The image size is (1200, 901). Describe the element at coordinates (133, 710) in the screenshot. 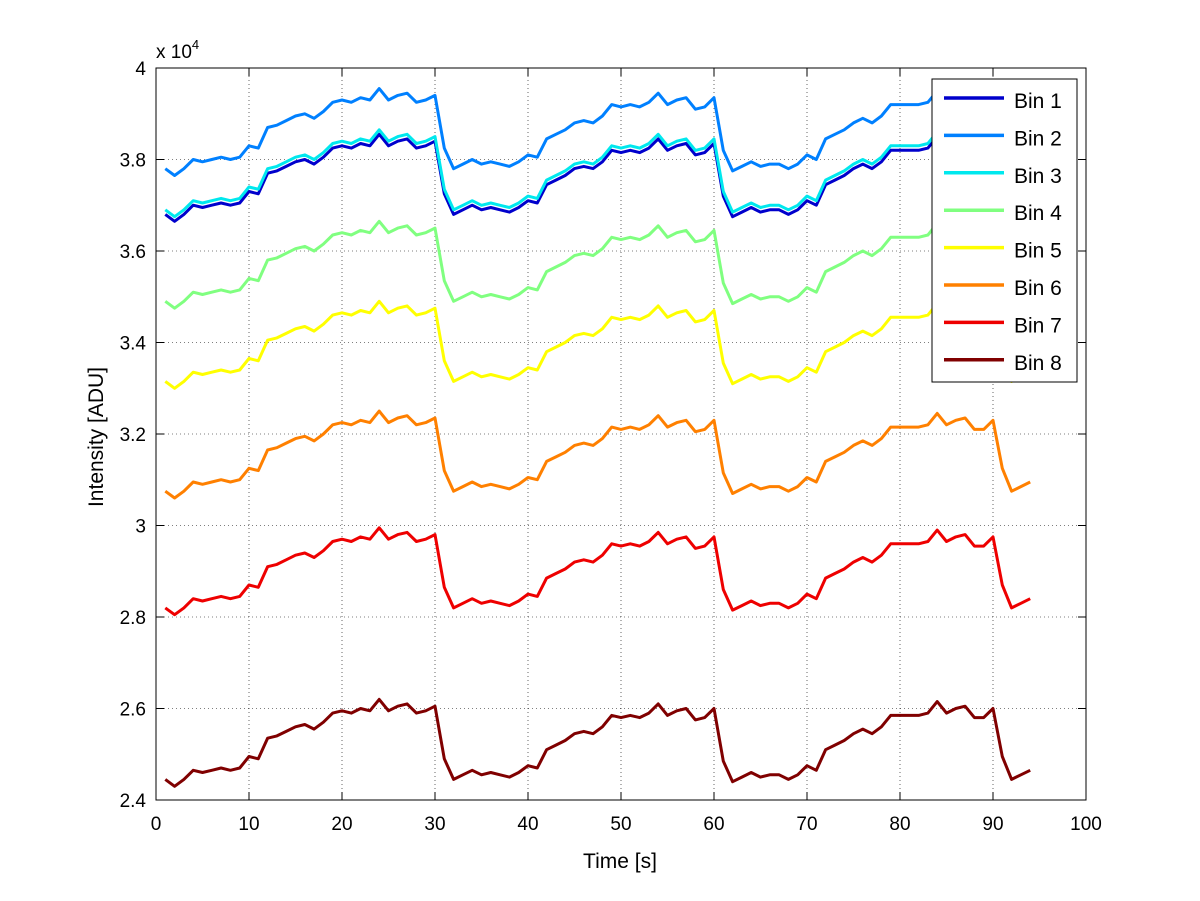

I see `y-tick-label: 2.6` at that location.